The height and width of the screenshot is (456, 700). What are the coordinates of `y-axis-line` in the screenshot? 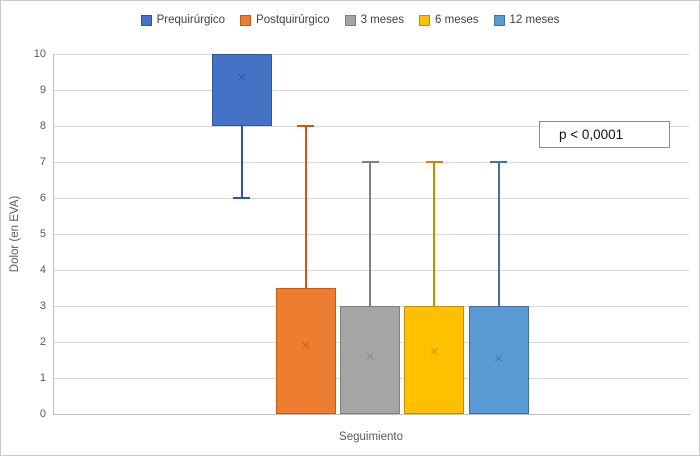 It's located at (53, 234).